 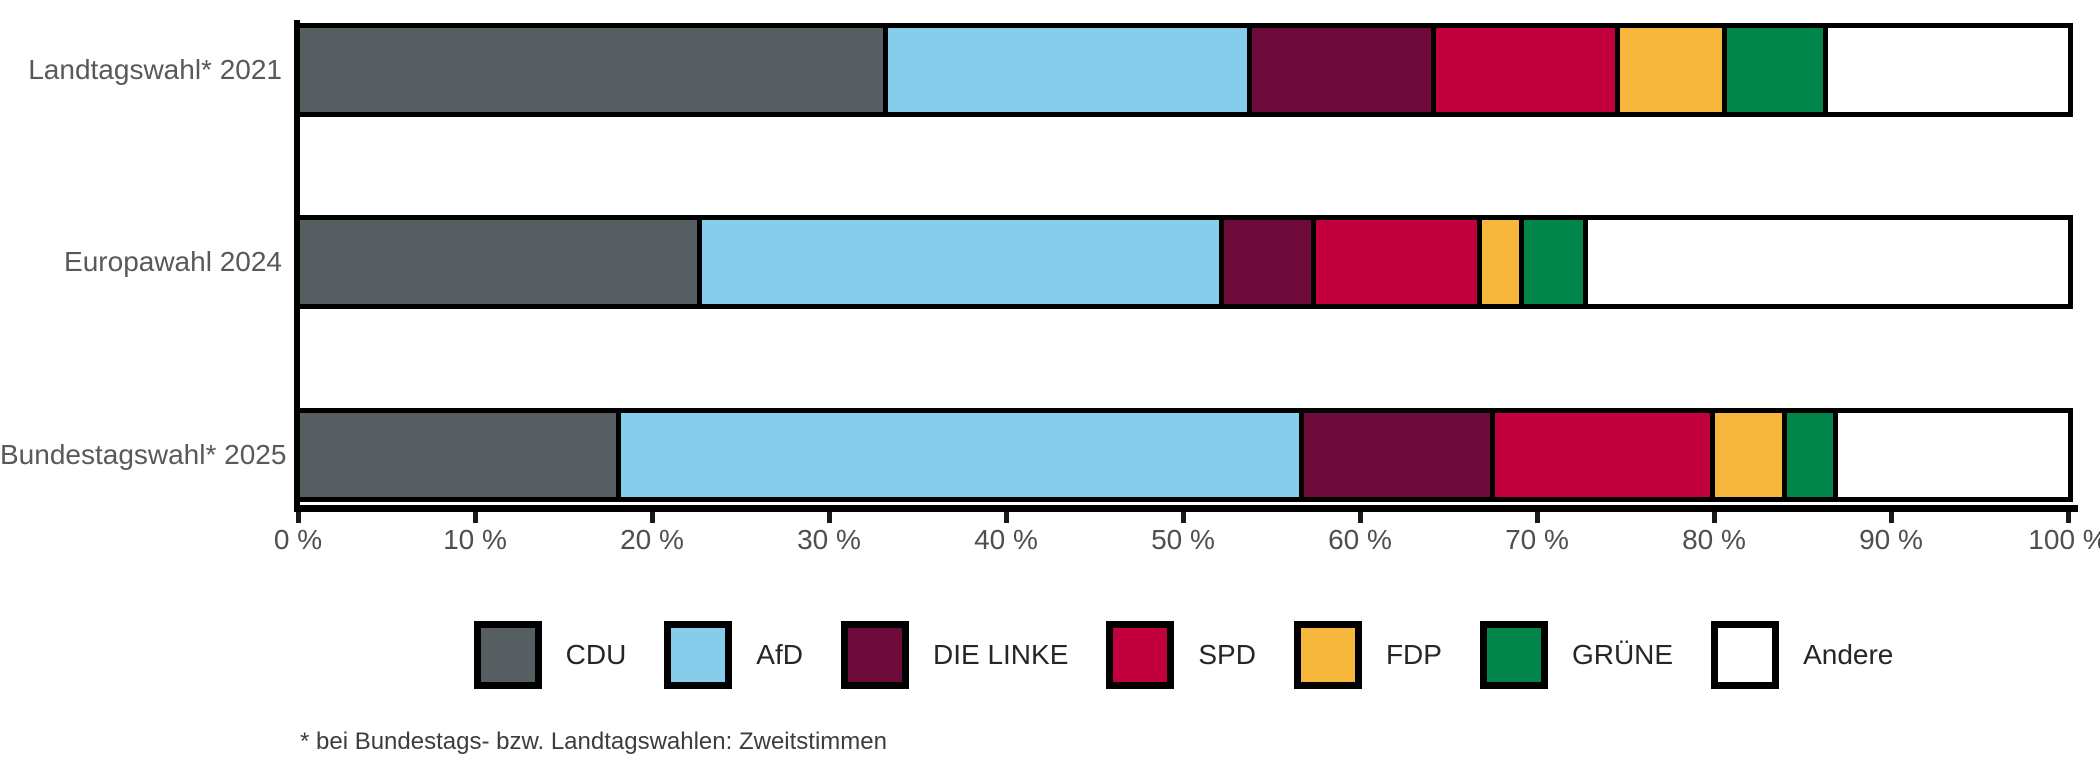 What do you see at coordinates (1748, 455) in the screenshot?
I see `bar-segment-fdp-bundestagswahl-2025` at bounding box center [1748, 455].